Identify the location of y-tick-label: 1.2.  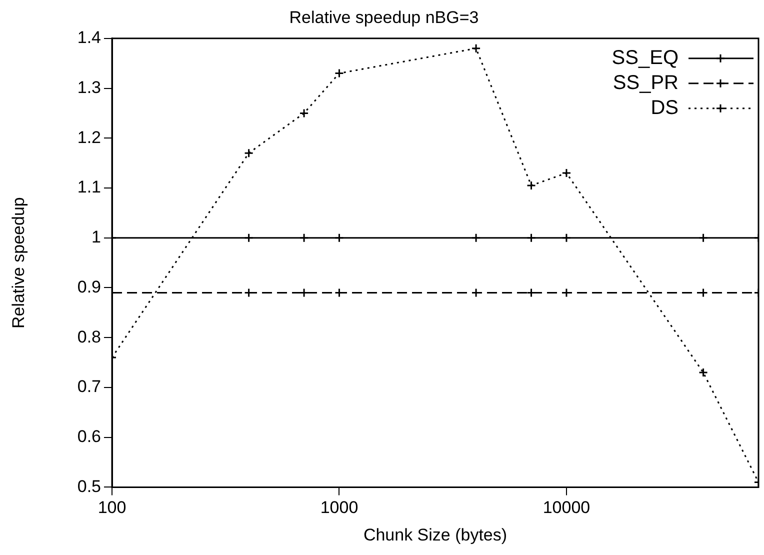
(89, 137).